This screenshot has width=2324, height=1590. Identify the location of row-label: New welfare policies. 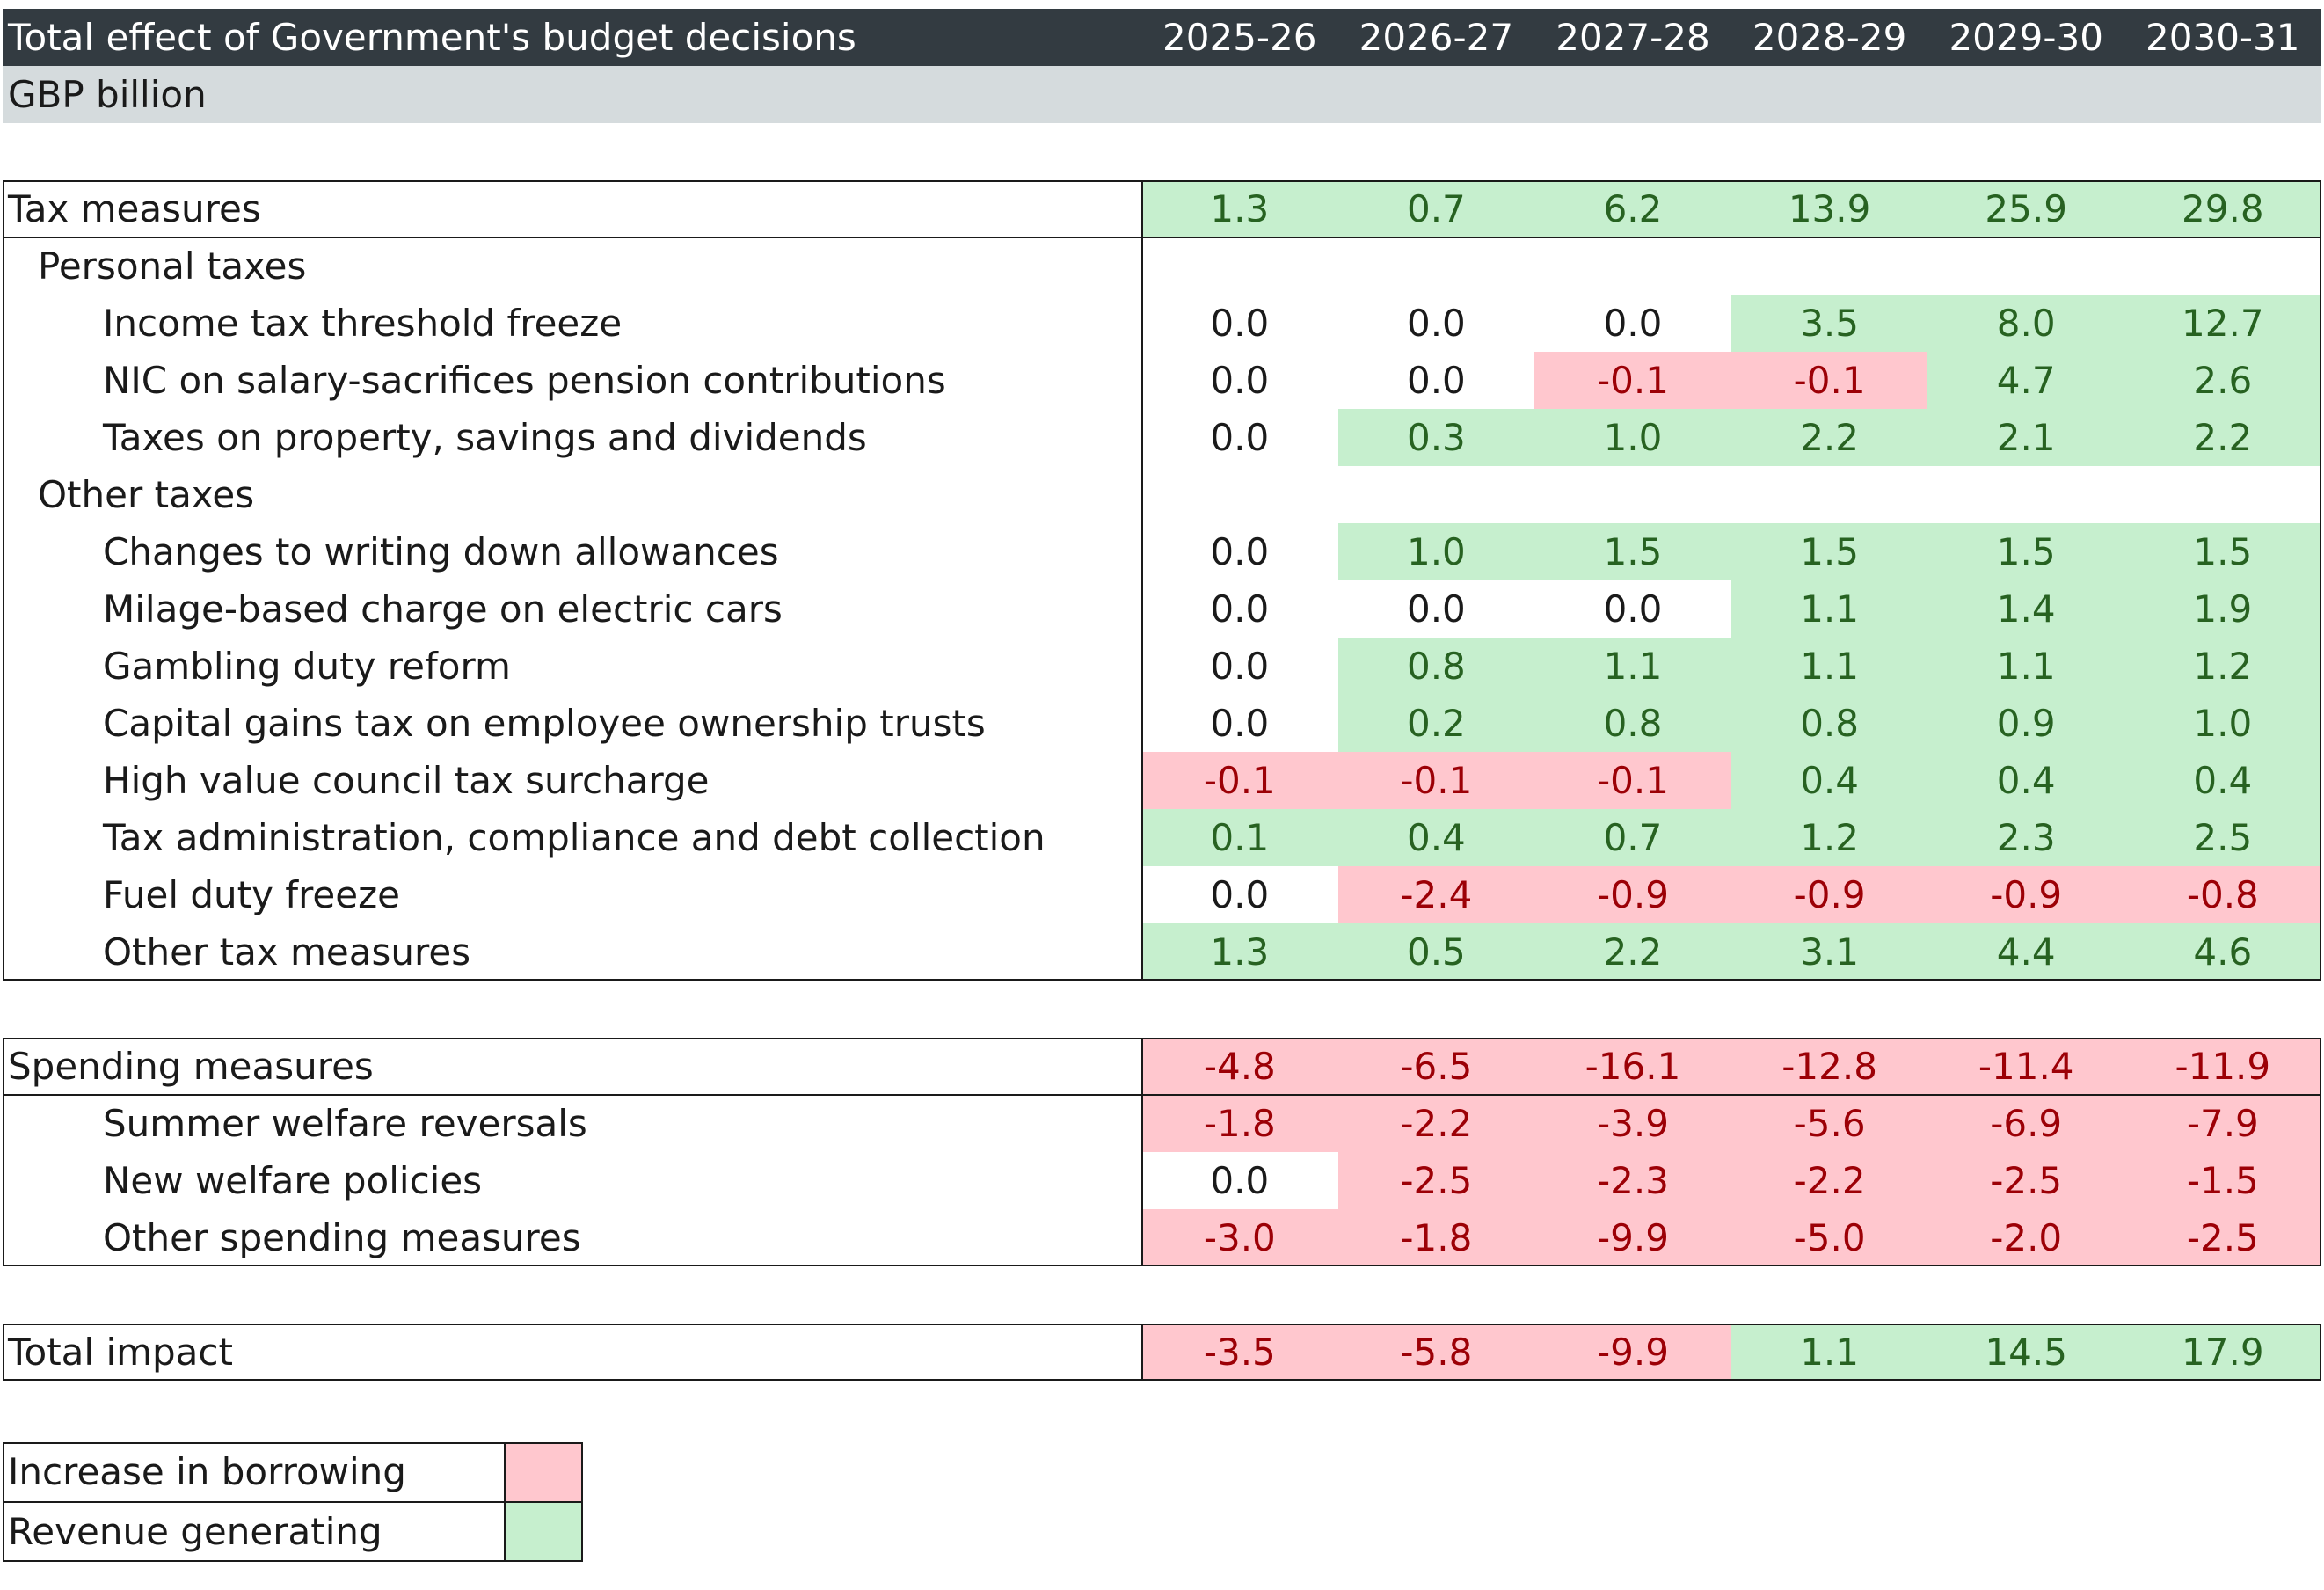
(293, 1180).